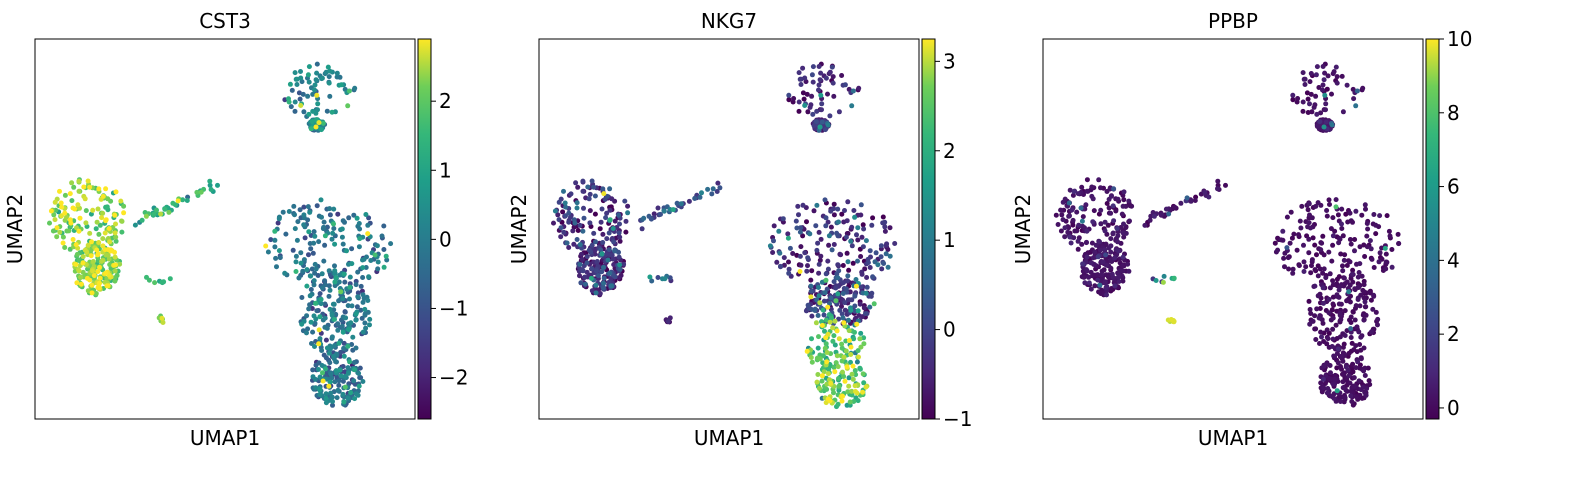 The height and width of the screenshot is (483, 1573). I want to click on colorbar-tick-label: −2, so click(453, 378).